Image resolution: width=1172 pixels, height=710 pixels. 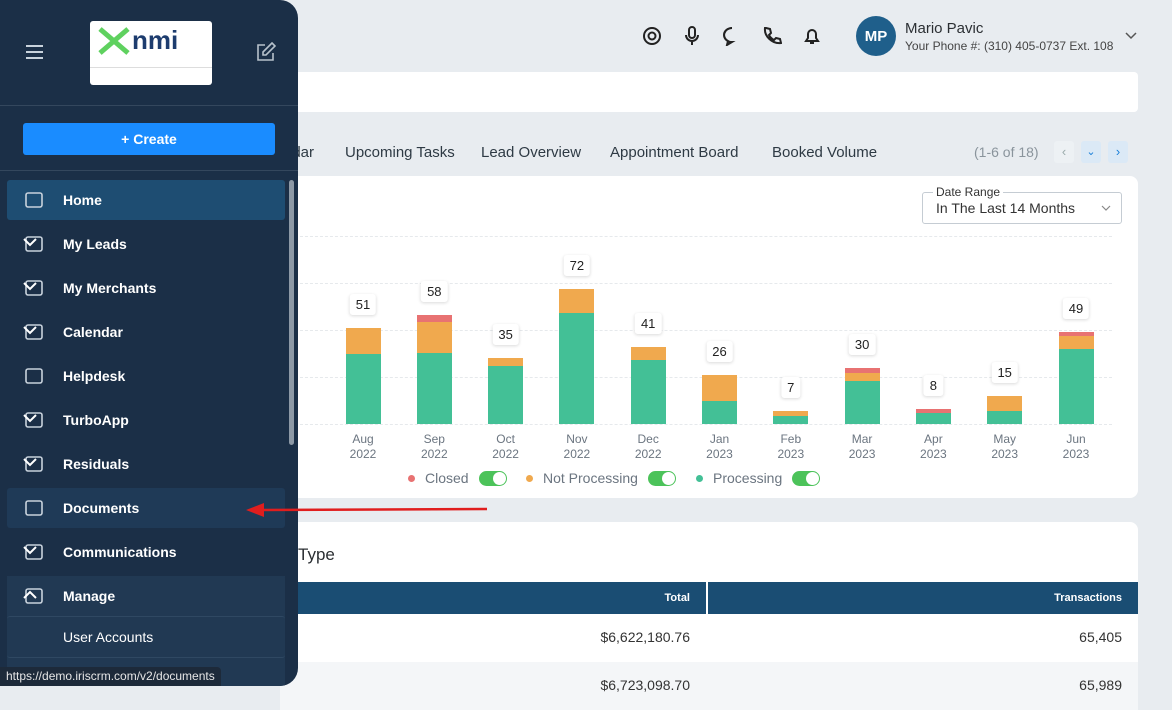 I want to click on total-label: 72, so click(x=577, y=265).